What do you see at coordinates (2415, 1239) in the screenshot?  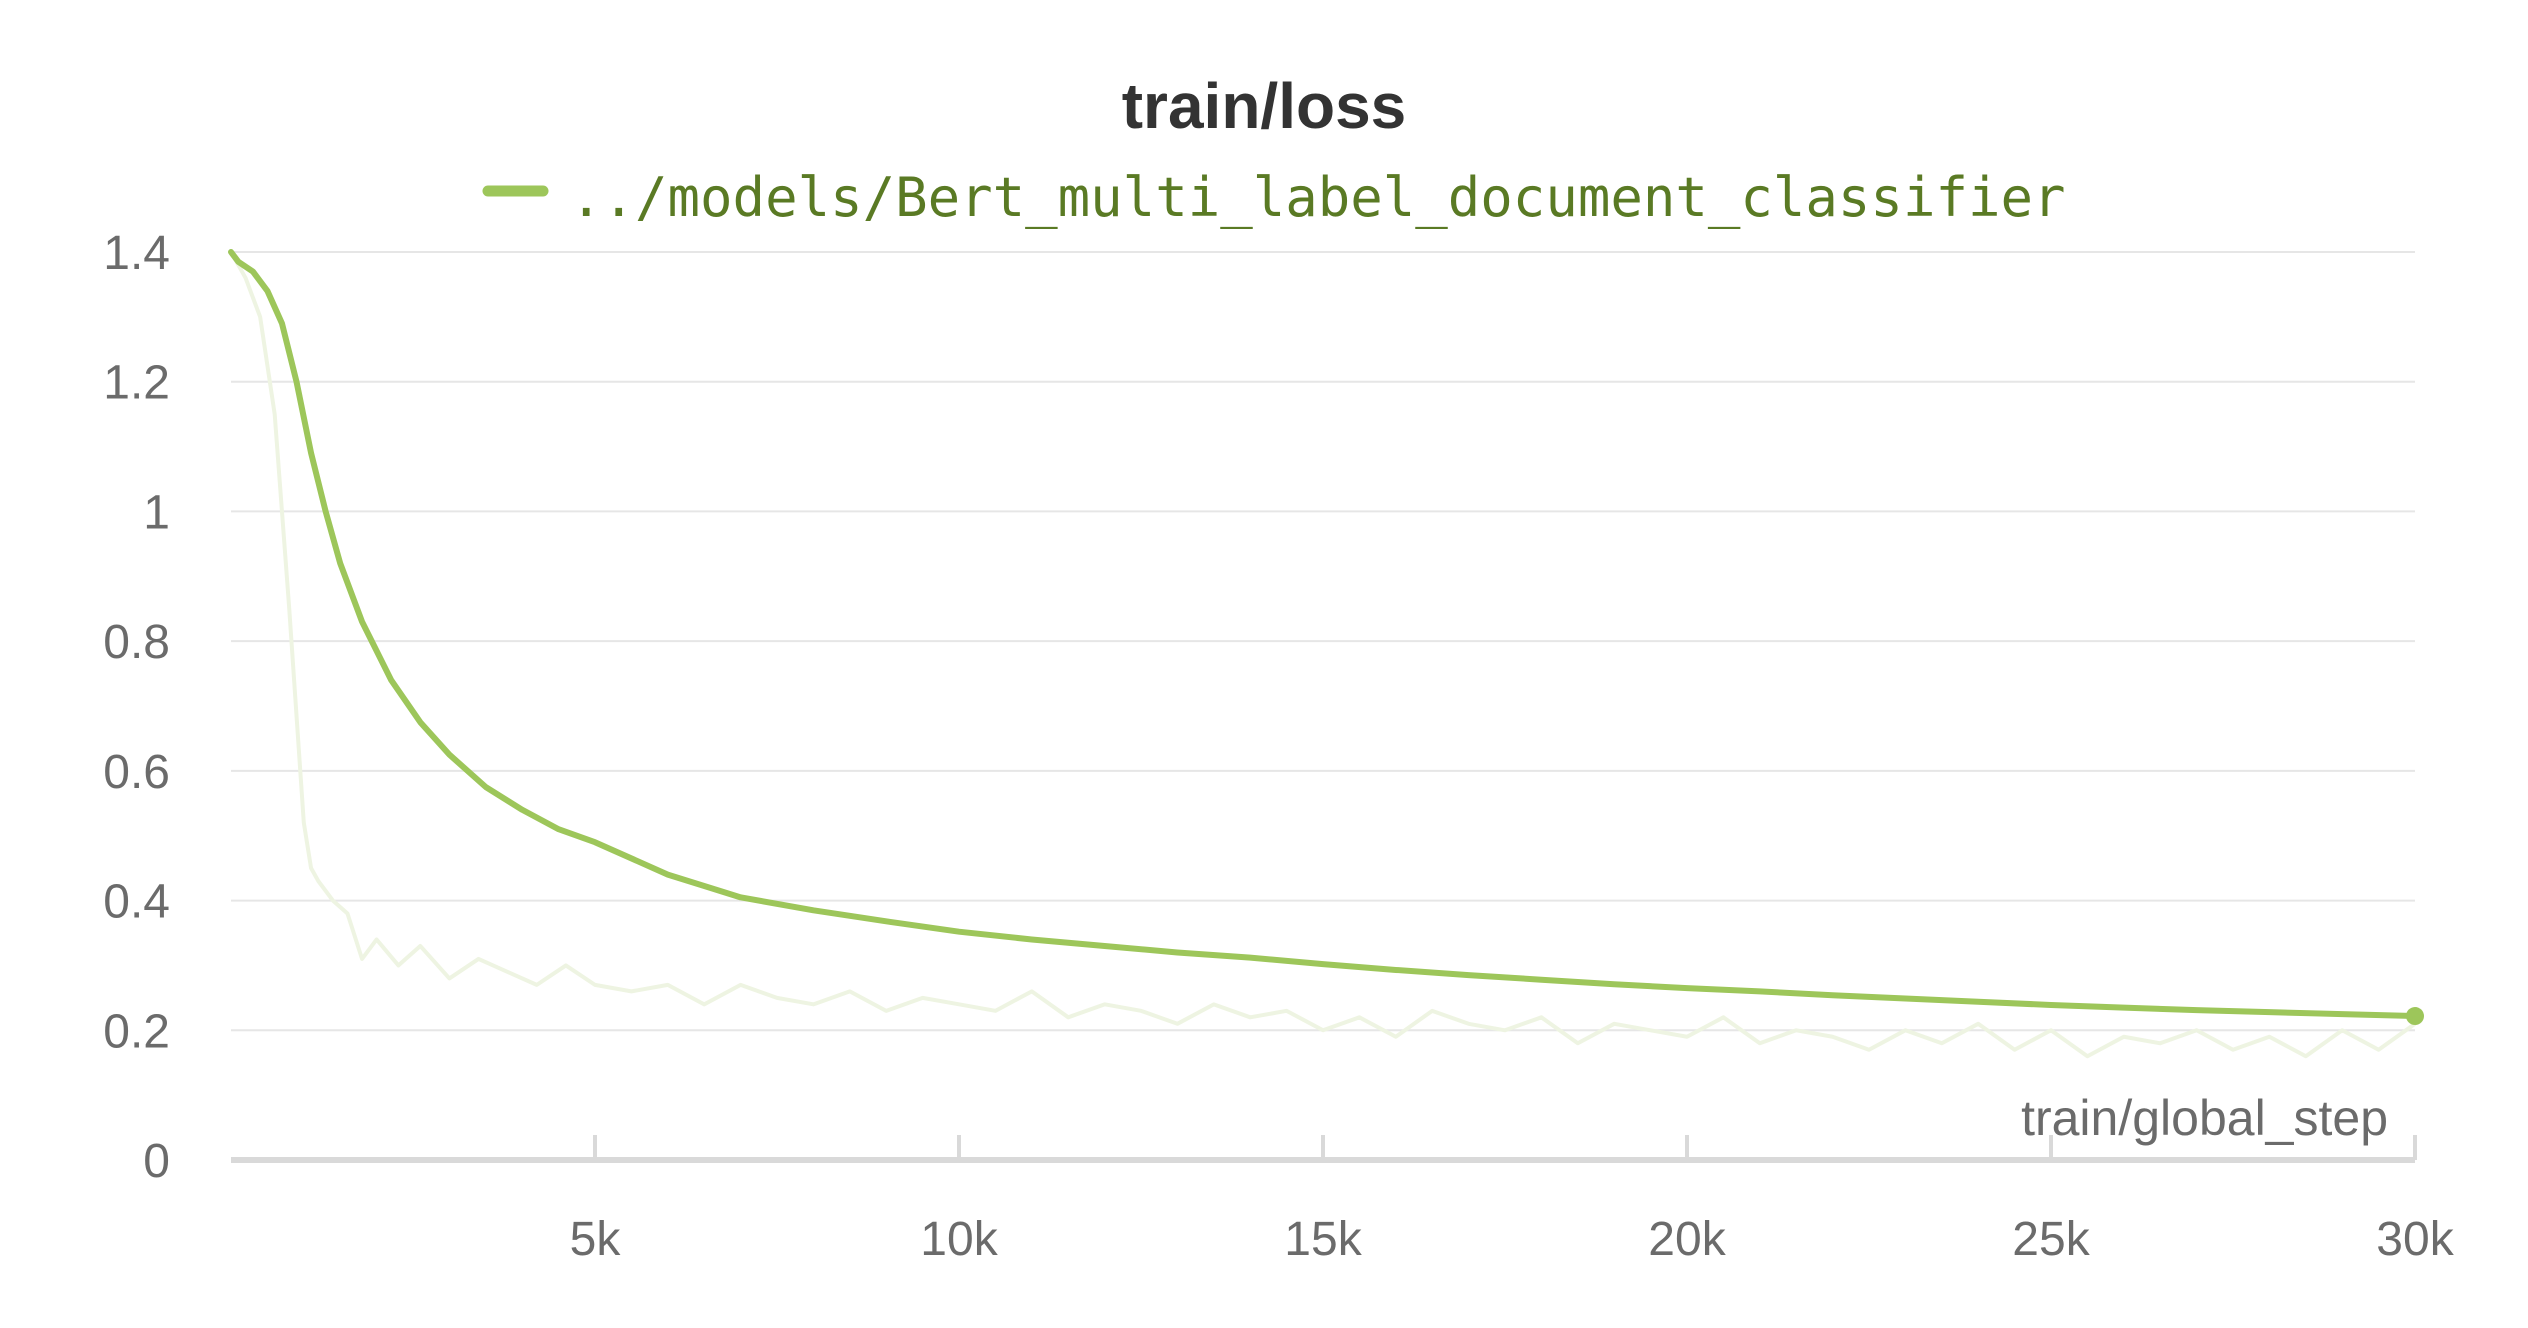 I see `x-tick-label: 30k` at bounding box center [2415, 1239].